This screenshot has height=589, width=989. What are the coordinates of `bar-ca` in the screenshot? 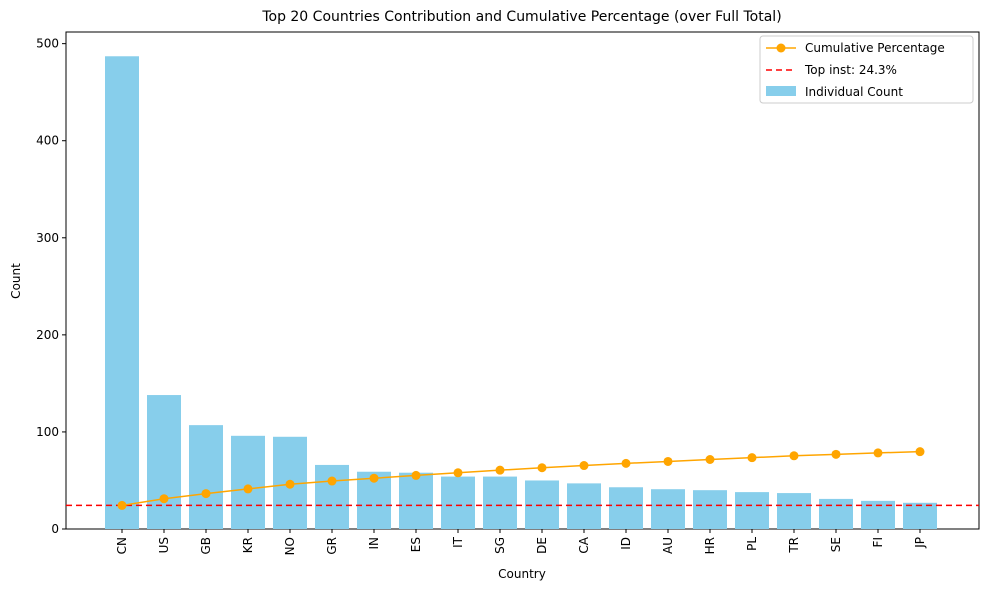 It's located at (584, 506).